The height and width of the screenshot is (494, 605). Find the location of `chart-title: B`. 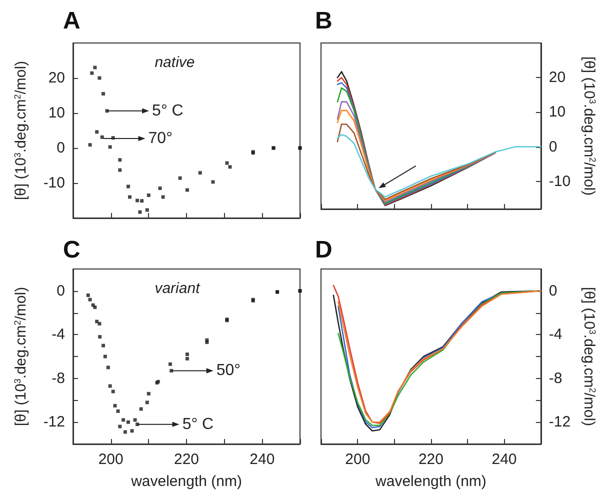

chart-title: B is located at coordinates (323, 21).